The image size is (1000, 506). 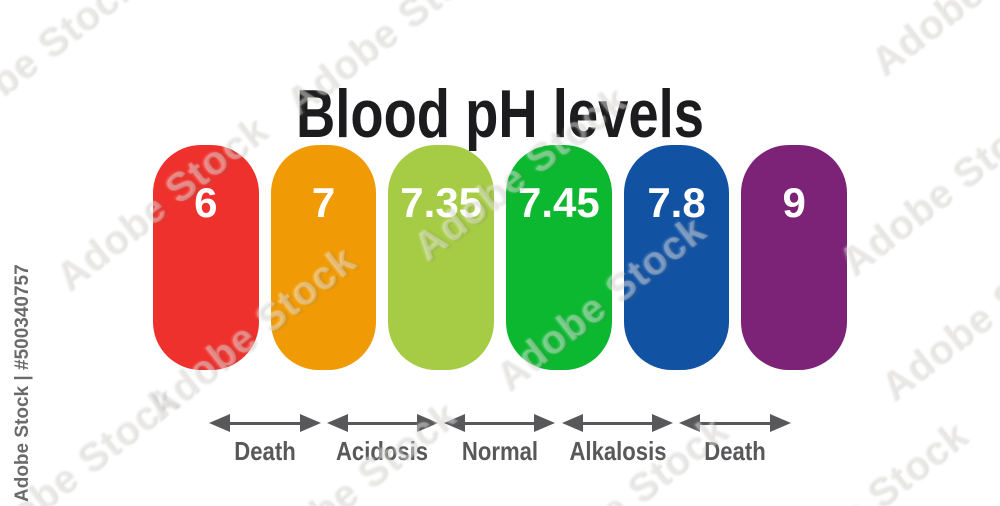 I want to click on ph-value: 7.45, so click(x=558, y=202).